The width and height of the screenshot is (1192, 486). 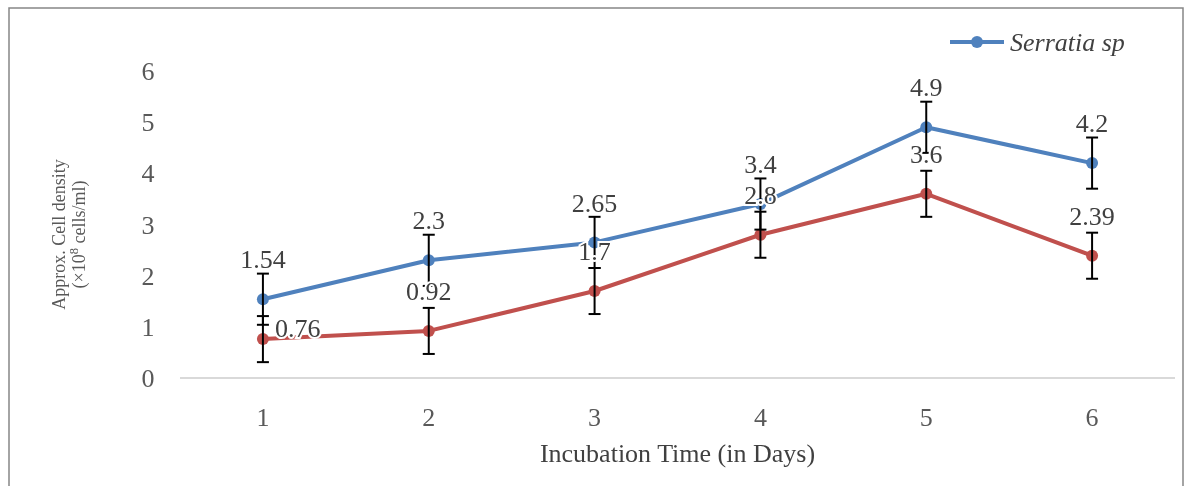 What do you see at coordinates (429, 292) in the screenshot?
I see `data-label: 0.92` at bounding box center [429, 292].